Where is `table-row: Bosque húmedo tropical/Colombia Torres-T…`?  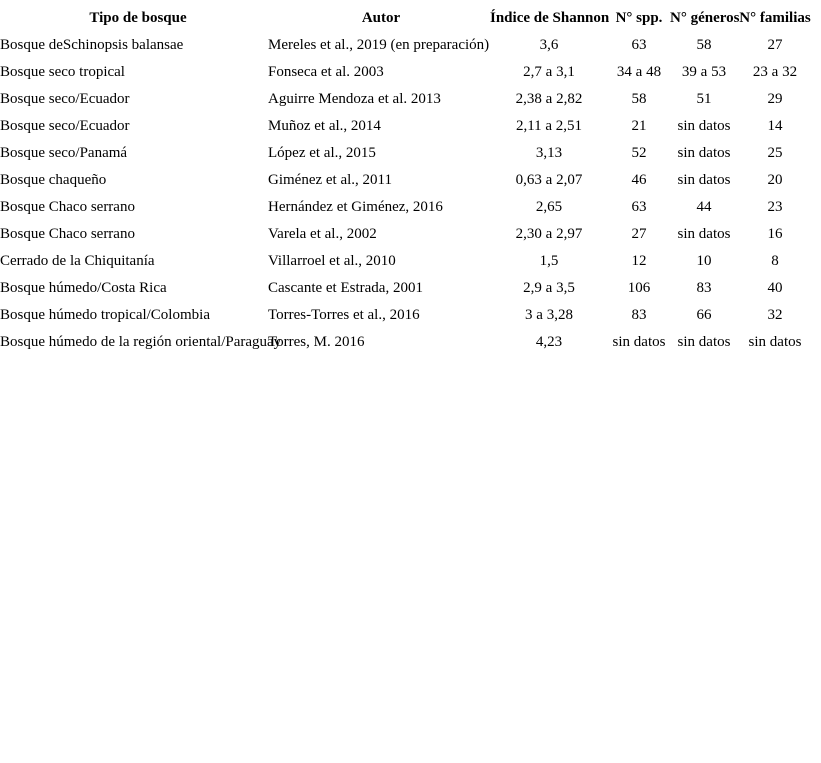
table-row: Bosque húmedo tropical/Colombia Torres-T… is located at coordinates (406, 315).